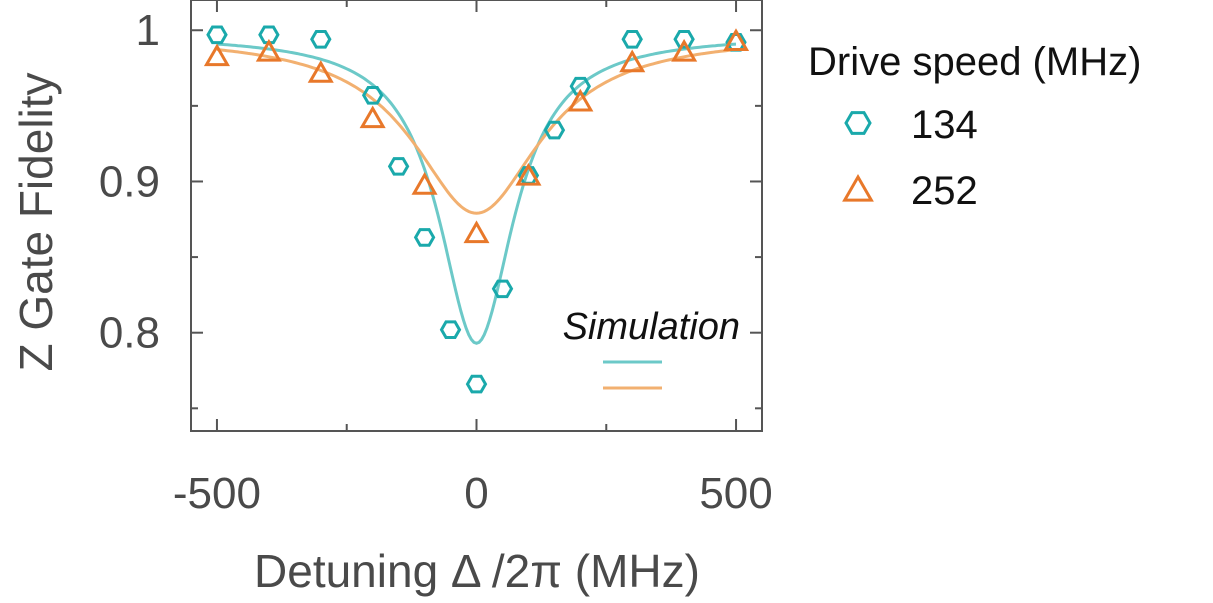  I want to click on simulation-legend: Simulation, so click(651, 348).